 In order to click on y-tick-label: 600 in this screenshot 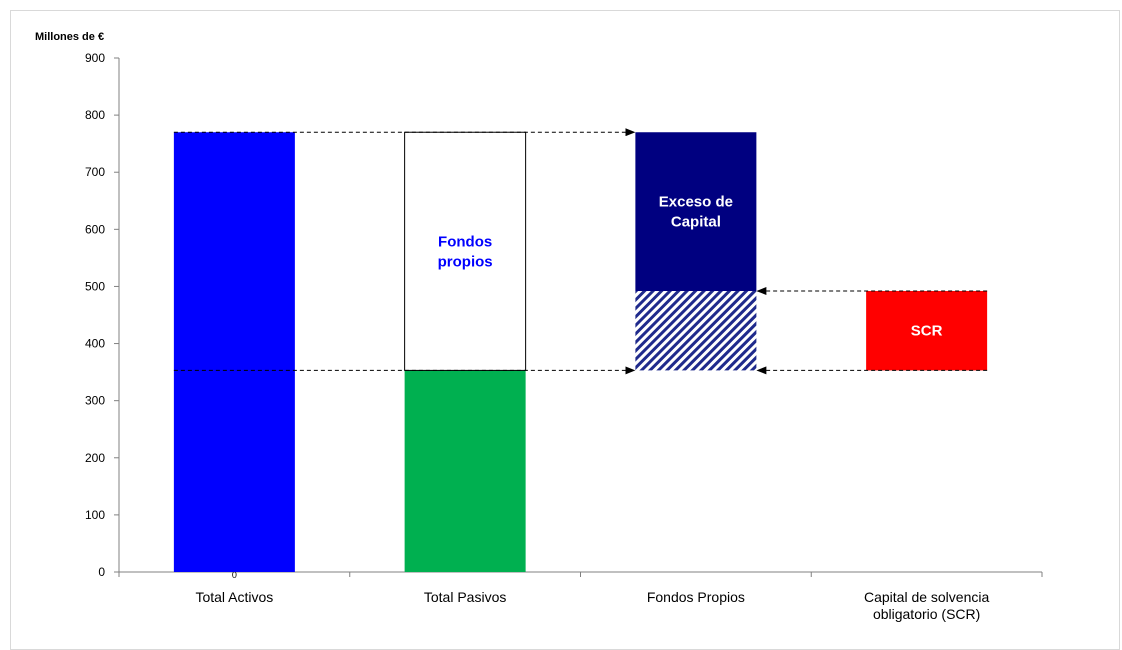, I will do `click(95, 229)`.